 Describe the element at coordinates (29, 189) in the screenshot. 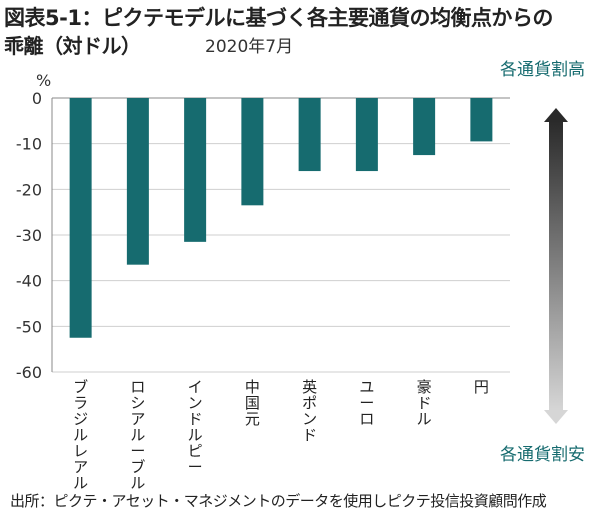

I see `y-tick-label: -20` at that location.